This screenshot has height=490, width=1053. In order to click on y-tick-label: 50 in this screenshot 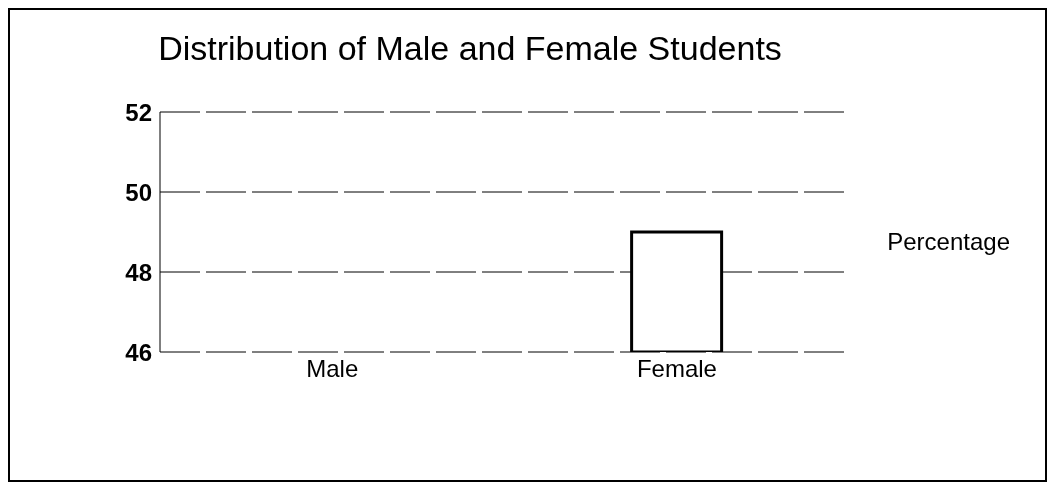, I will do `click(138, 192)`.